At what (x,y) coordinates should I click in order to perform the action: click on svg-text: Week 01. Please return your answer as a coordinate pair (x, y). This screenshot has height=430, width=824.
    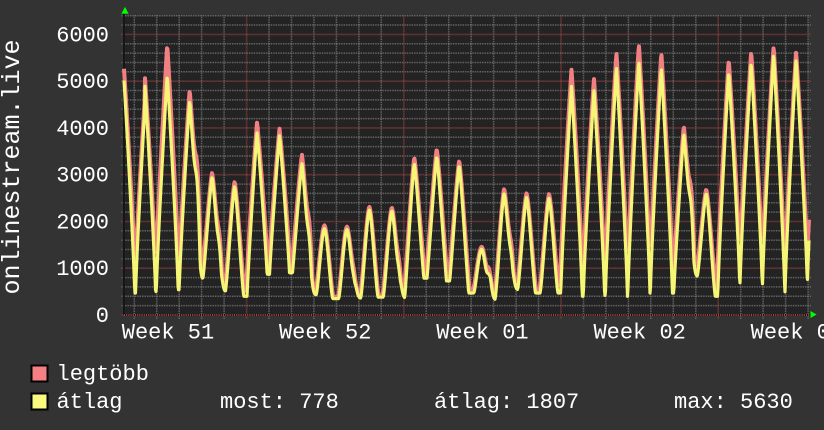
    Looking at the image, I should click on (482, 333).